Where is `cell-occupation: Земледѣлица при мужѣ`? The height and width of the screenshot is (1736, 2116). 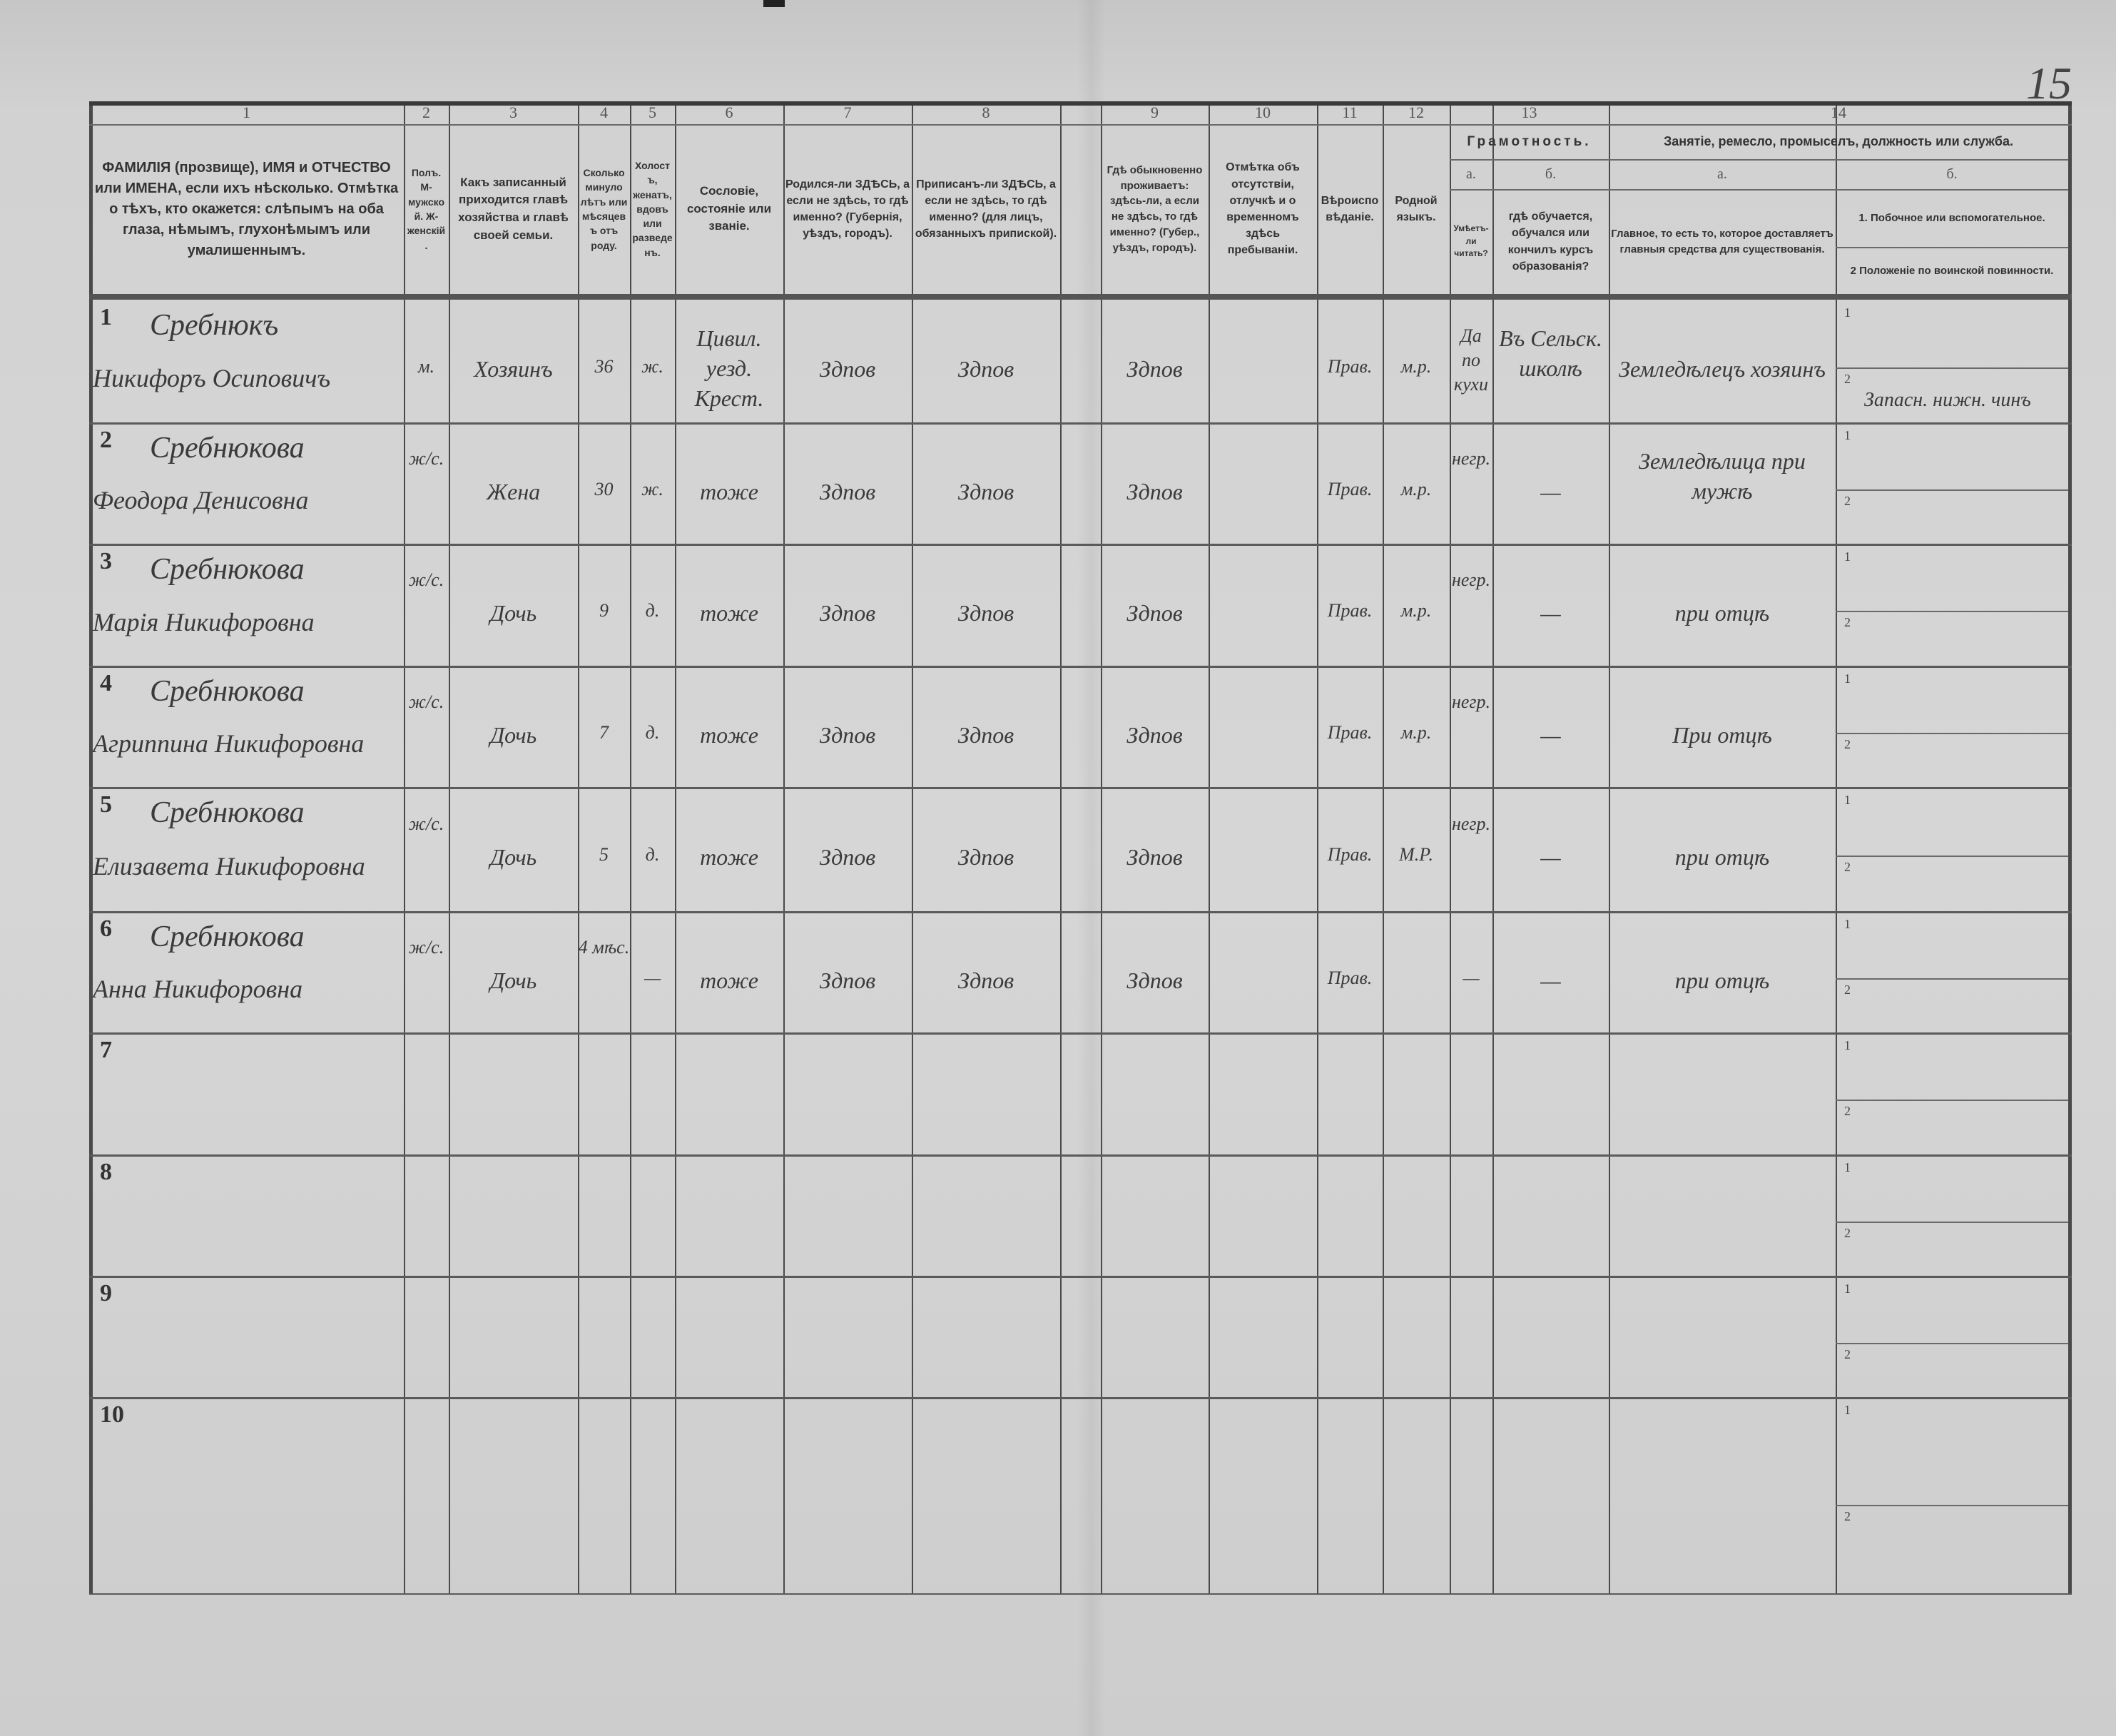 cell-occupation: Земледѣлица при мужѣ is located at coordinates (1722, 476).